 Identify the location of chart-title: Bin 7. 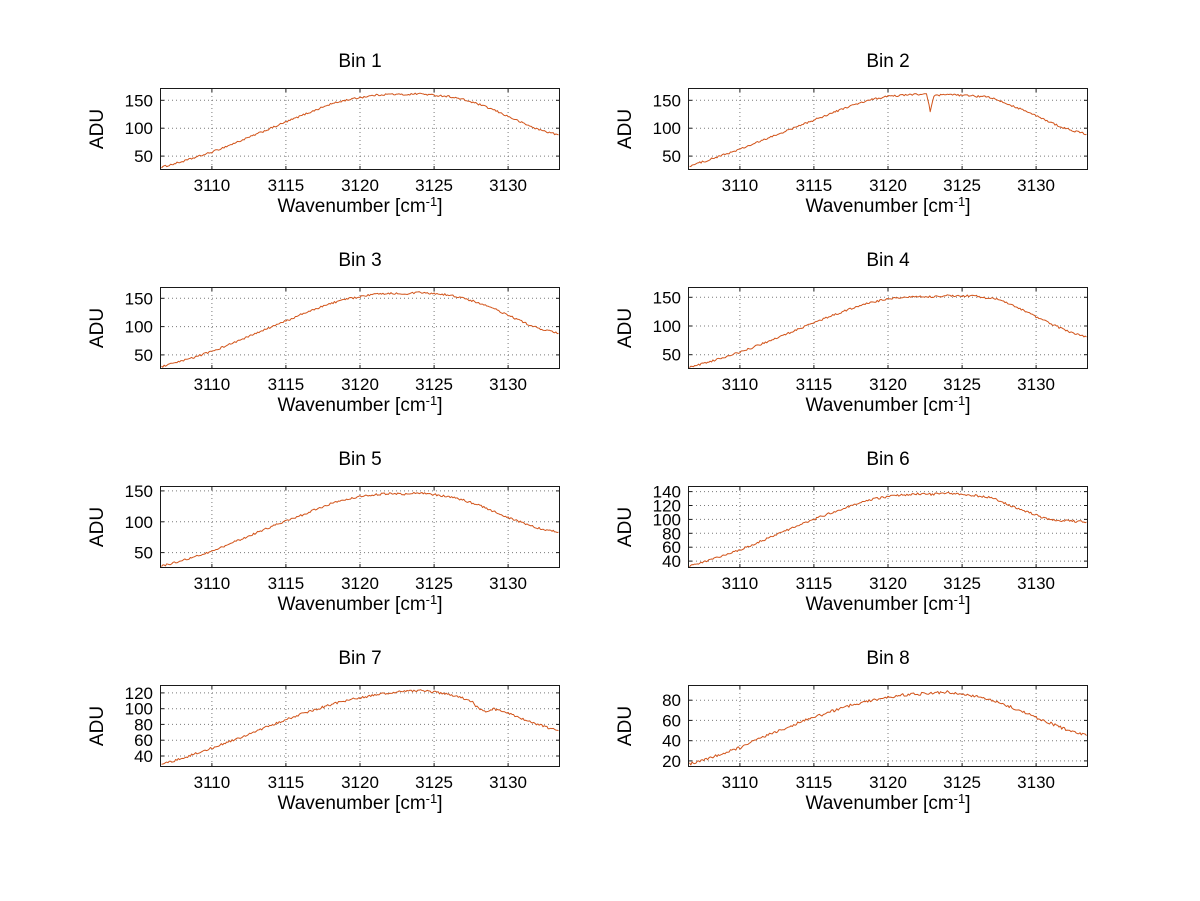
(360, 658).